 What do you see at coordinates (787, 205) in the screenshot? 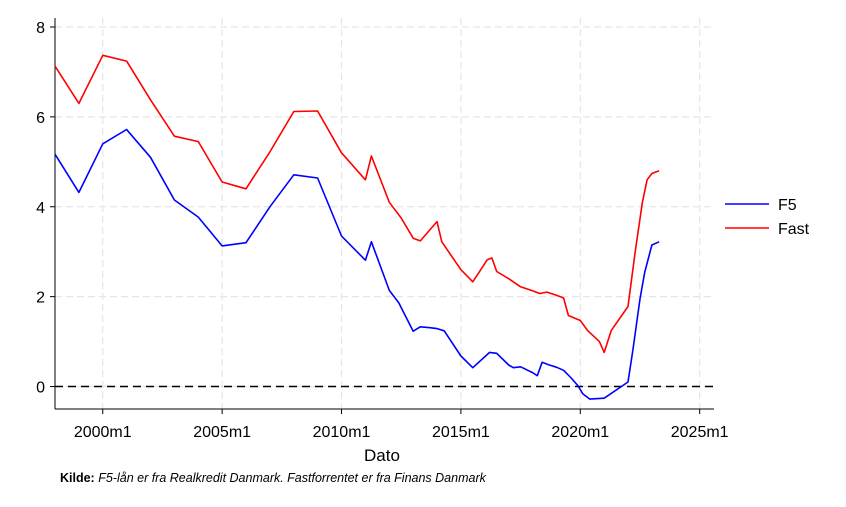
I see `legend-label-f5: F5` at bounding box center [787, 205].